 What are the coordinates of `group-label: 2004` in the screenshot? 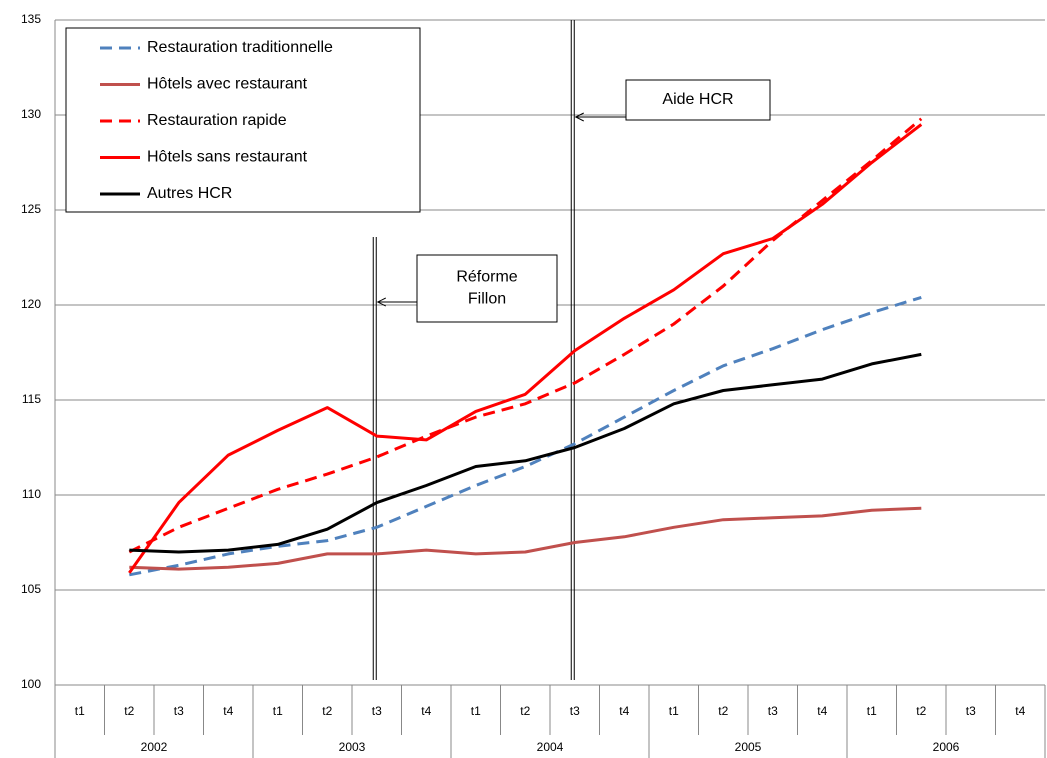 It's located at (550, 747).